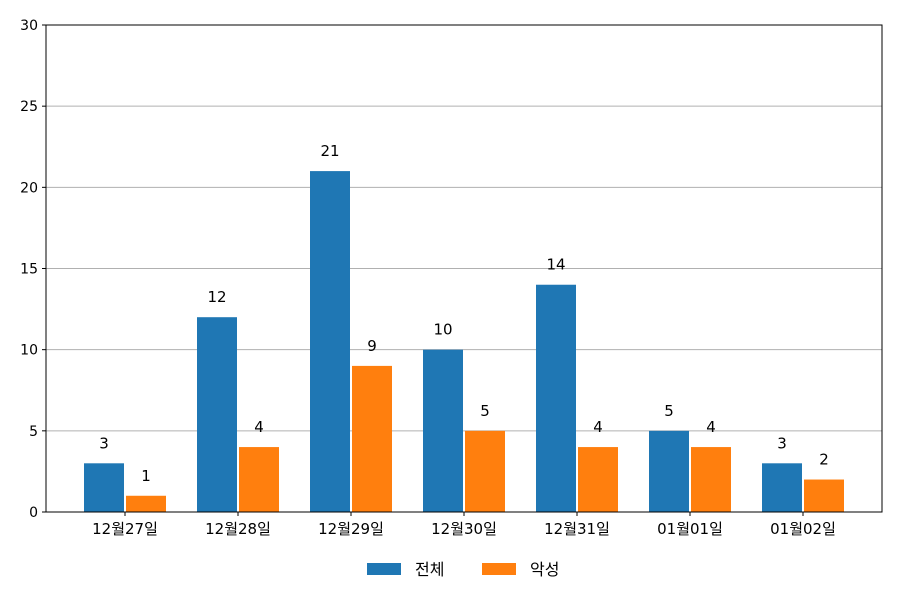 The width and height of the screenshot is (900, 604). I want to click on y-tick-label: 15, so click(29, 270).